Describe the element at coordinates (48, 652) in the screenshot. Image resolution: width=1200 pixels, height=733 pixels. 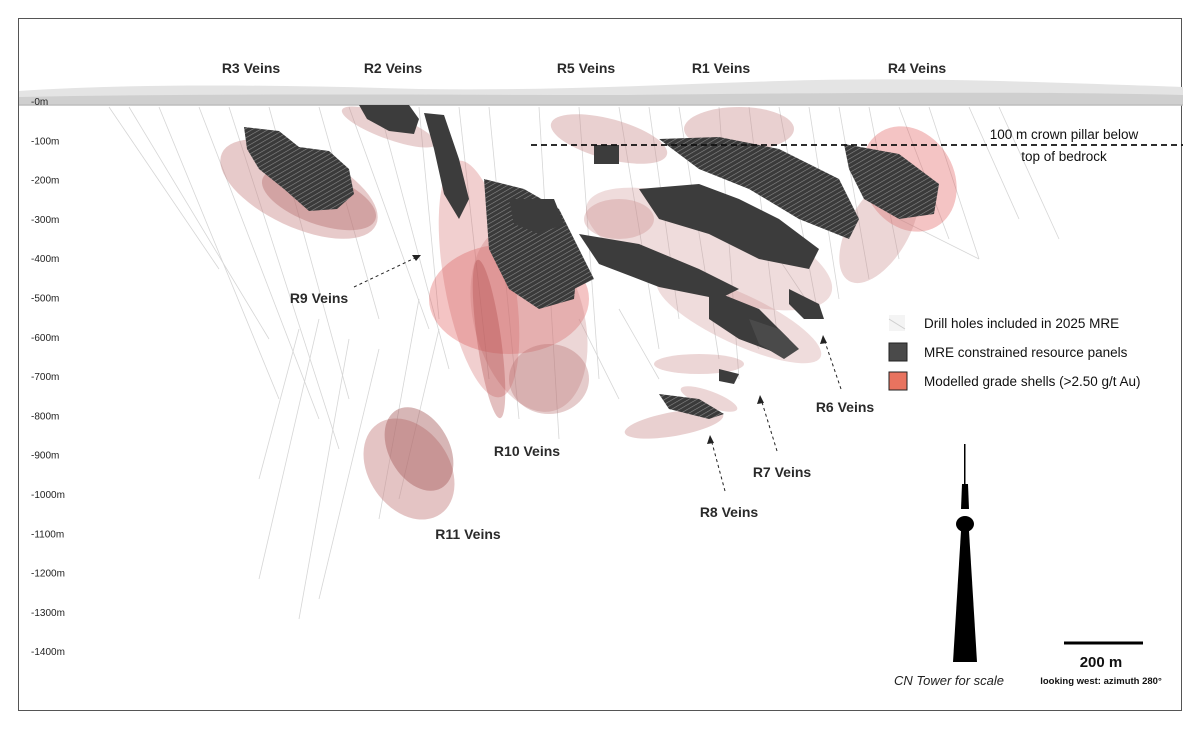
I see `depth-label: -1400m` at that location.